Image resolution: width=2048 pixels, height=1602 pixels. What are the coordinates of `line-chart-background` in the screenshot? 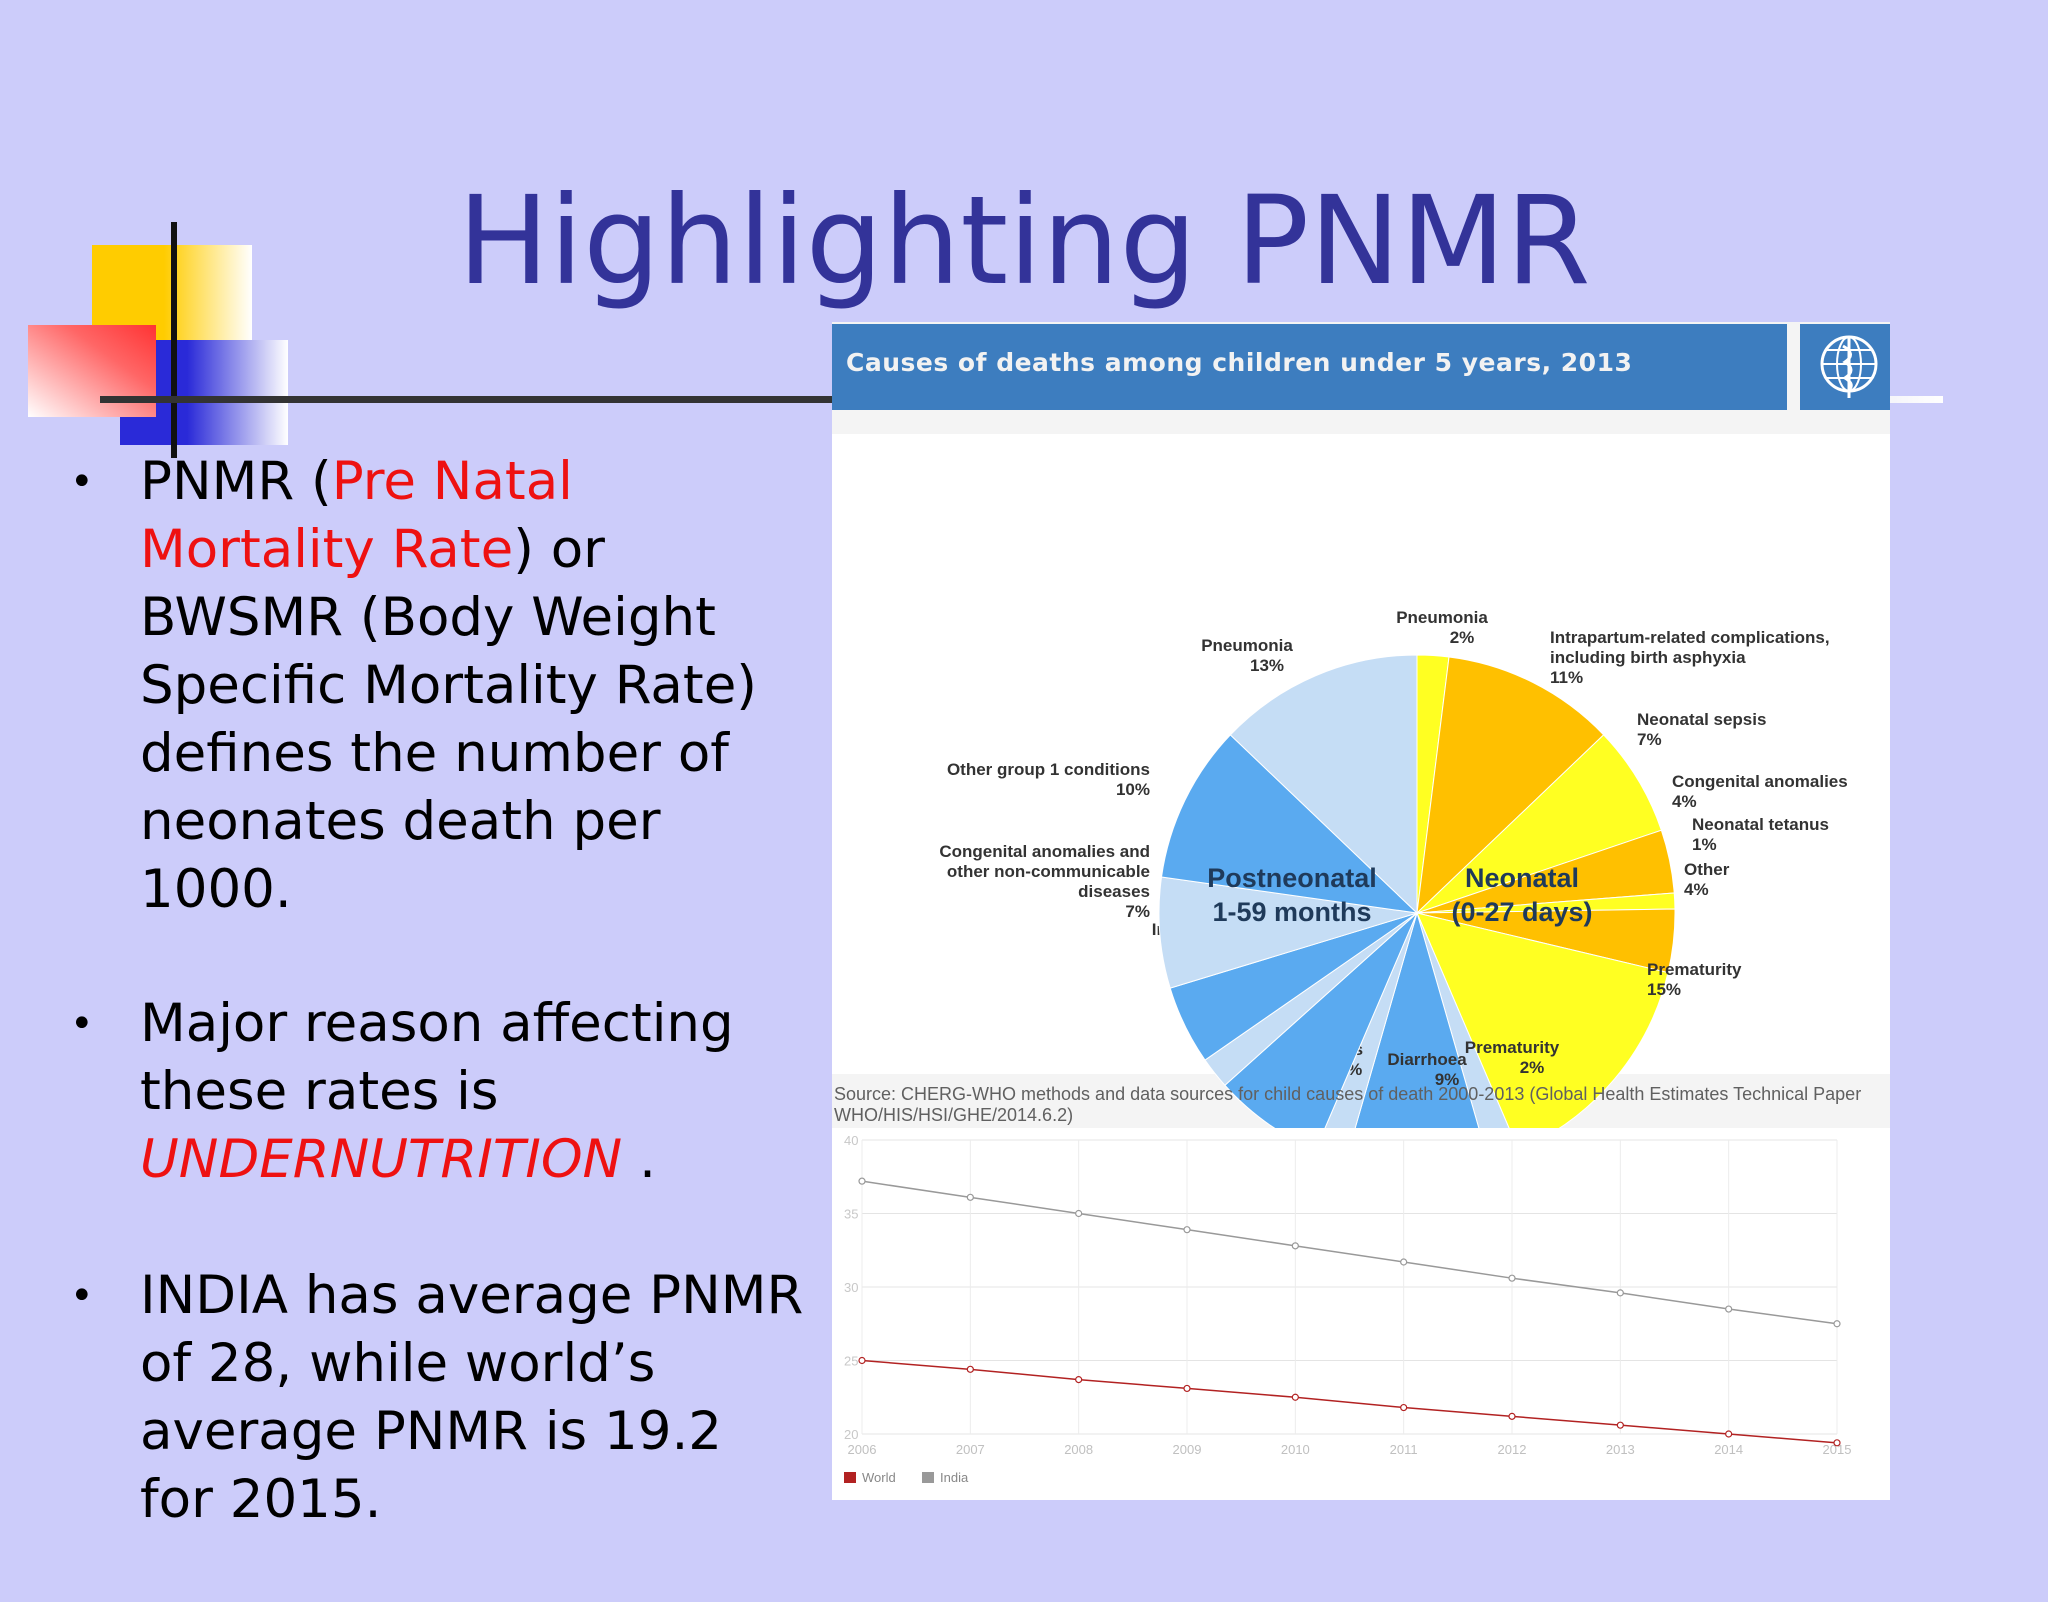 It's located at (1361, 1314).